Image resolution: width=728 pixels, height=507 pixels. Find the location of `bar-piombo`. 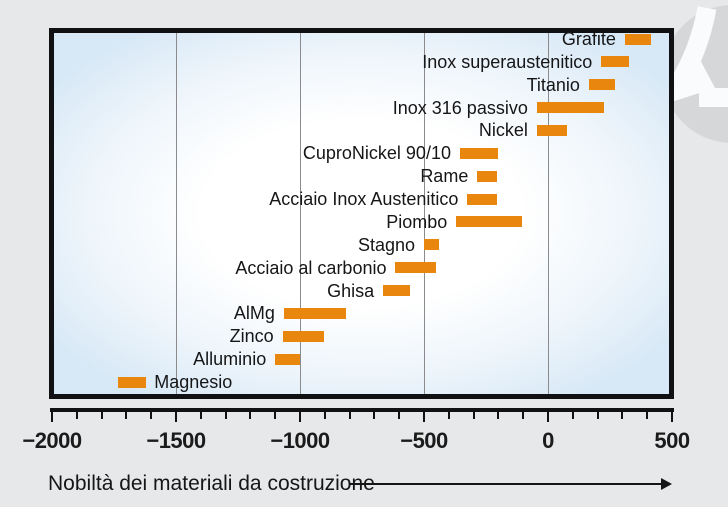

bar-piombo is located at coordinates (489, 222).